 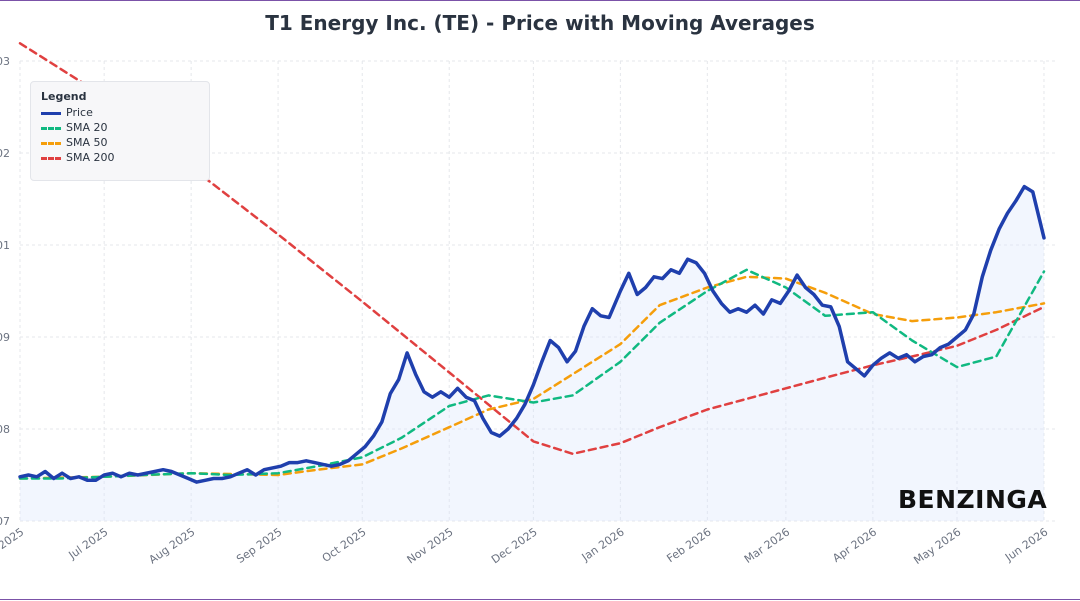 I want to click on y-tick-label-1: 08, so click(x=5, y=429).